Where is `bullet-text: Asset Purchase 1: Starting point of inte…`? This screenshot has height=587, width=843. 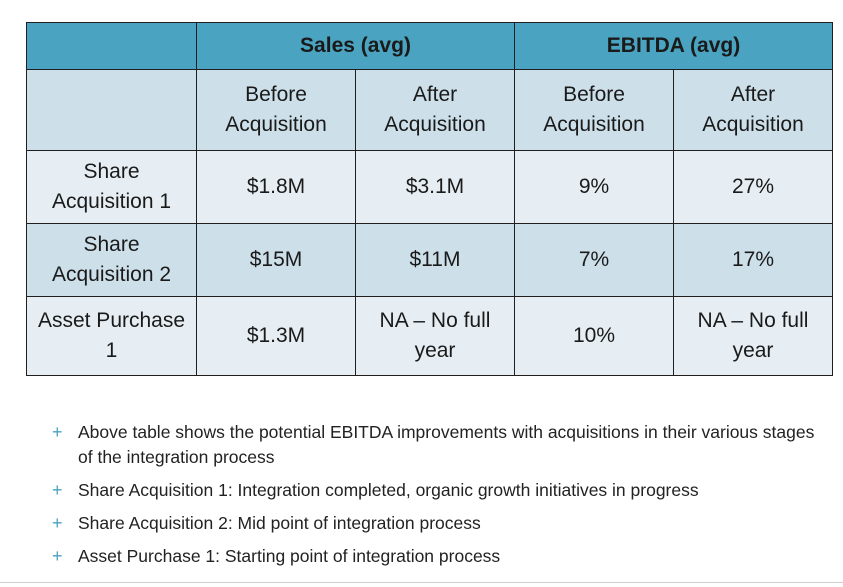
bullet-text: Asset Purchase 1: Starting point of inte… is located at coordinates (289, 556).